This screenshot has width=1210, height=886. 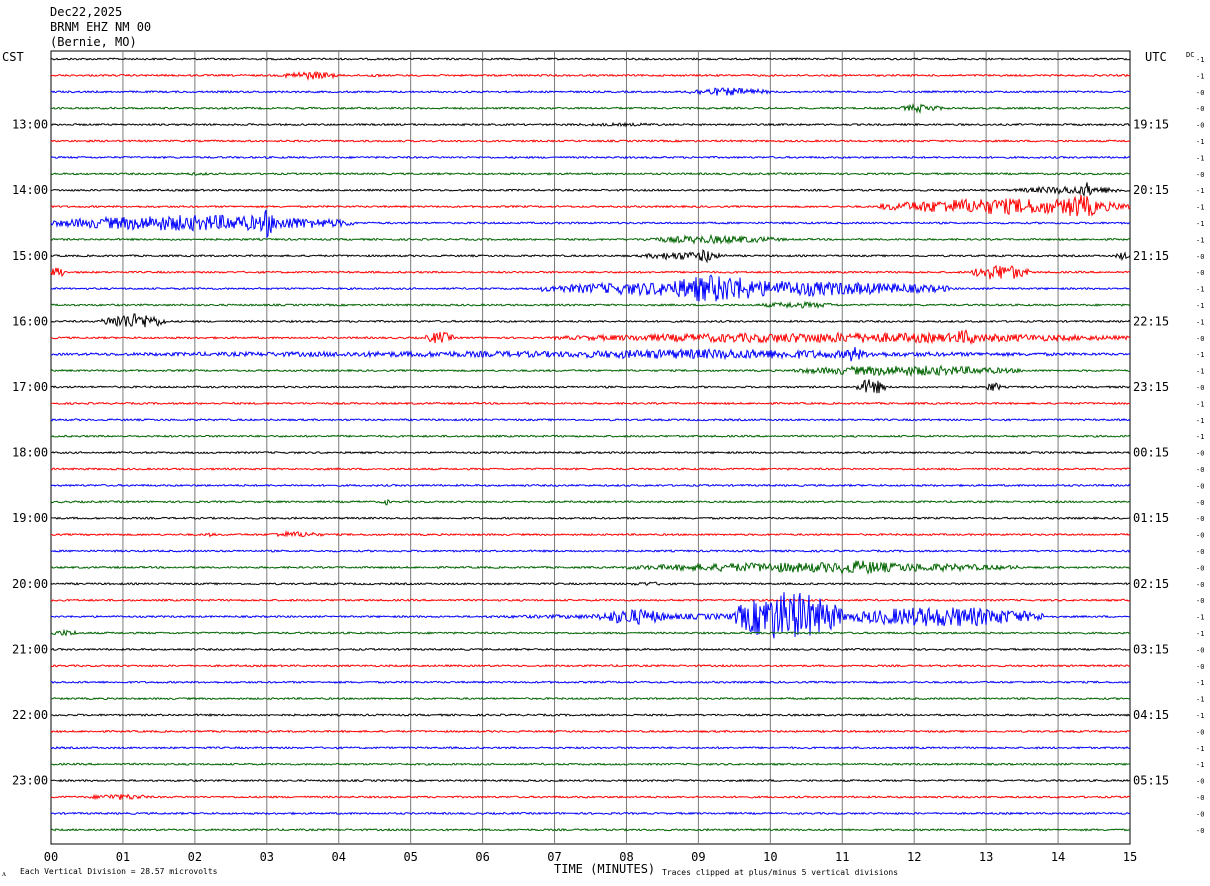 What do you see at coordinates (30, 190) in the screenshot?
I see `cst-hour-label: 14:00` at bounding box center [30, 190].